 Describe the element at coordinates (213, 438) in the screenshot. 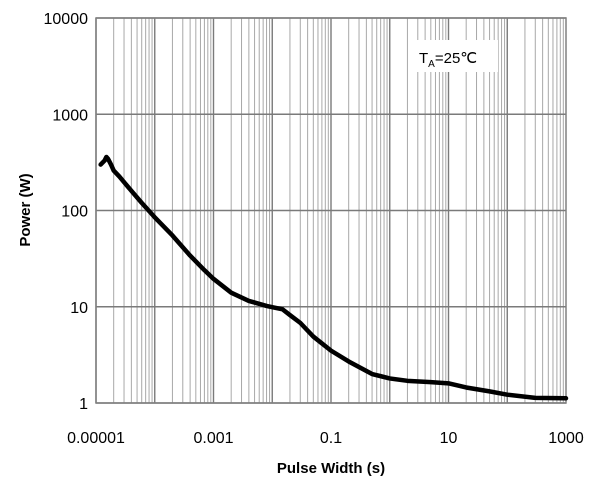

I see `x-tick-label: 0.001` at that location.